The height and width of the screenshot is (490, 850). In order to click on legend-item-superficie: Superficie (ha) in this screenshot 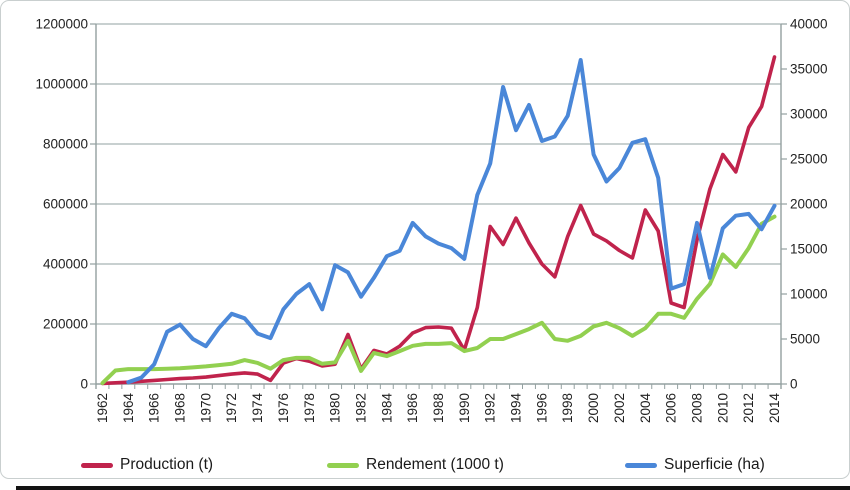, I will do `click(695, 465)`.